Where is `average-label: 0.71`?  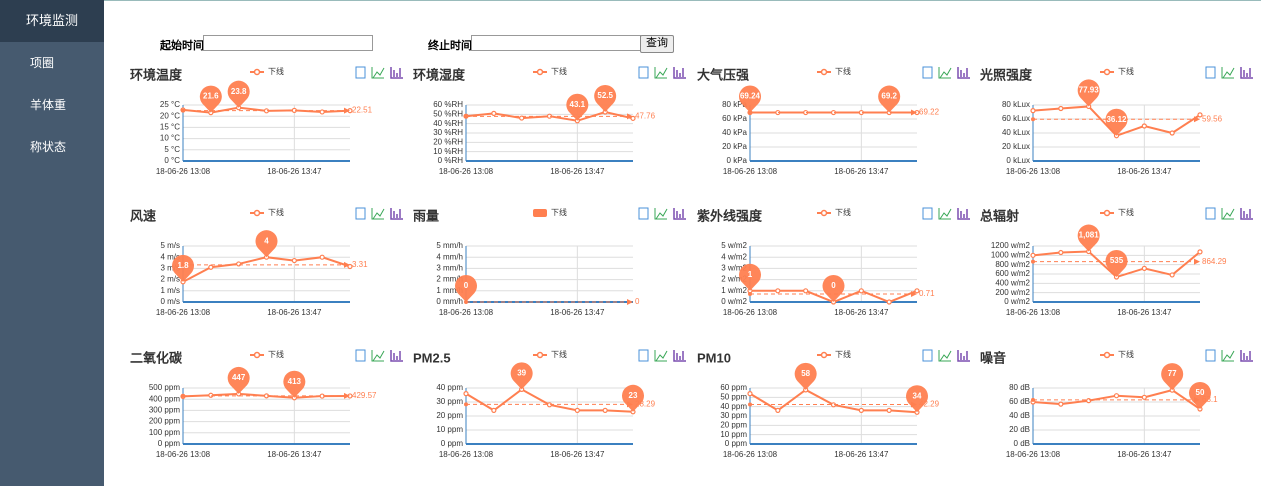 average-label: 0.71 is located at coordinates (927, 293).